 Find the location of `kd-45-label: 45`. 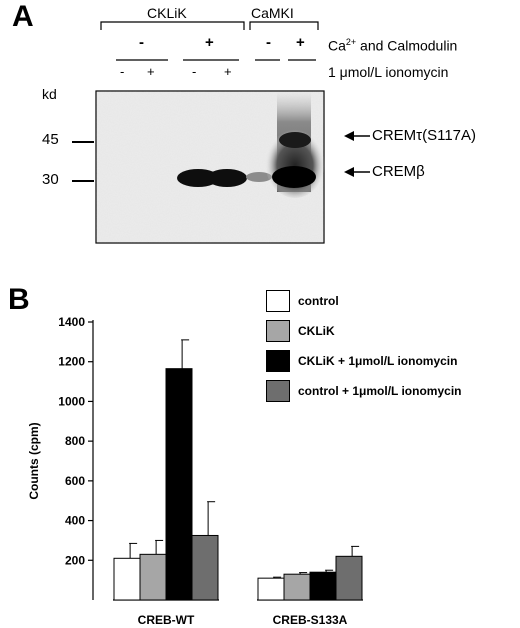

kd-45-label: 45 is located at coordinates (50, 139).